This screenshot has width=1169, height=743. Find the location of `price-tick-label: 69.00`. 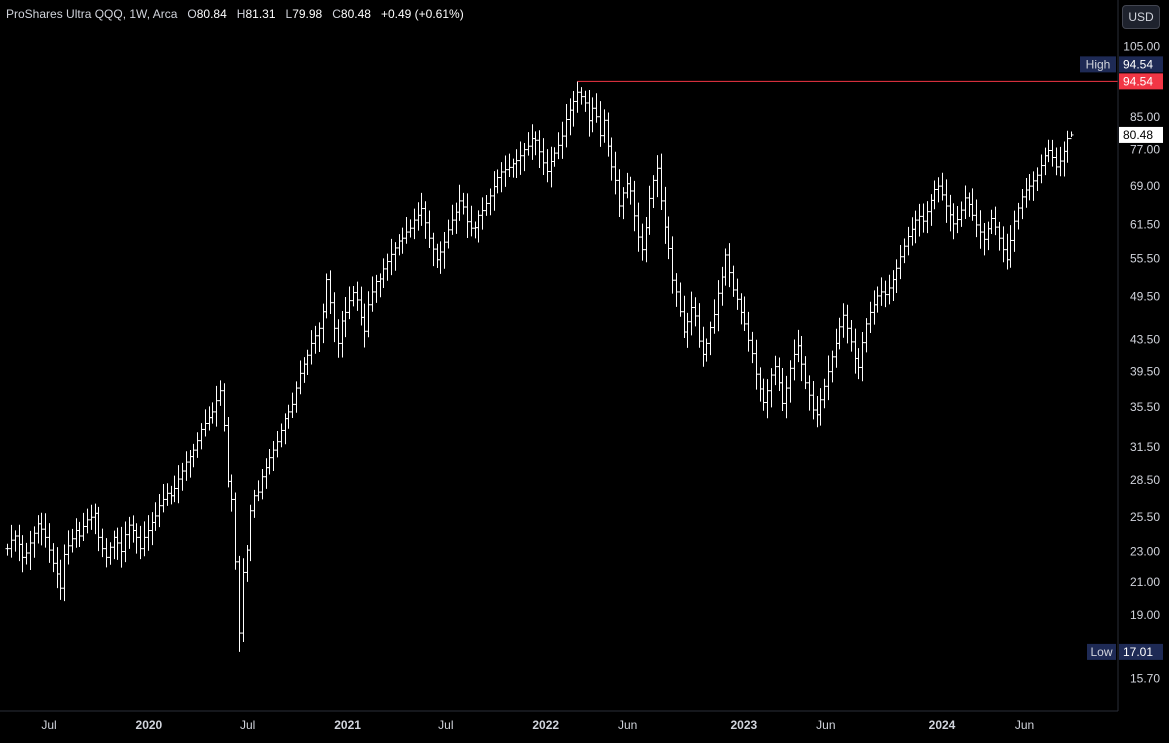

price-tick-label: 69.00 is located at coordinates (1145, 186).